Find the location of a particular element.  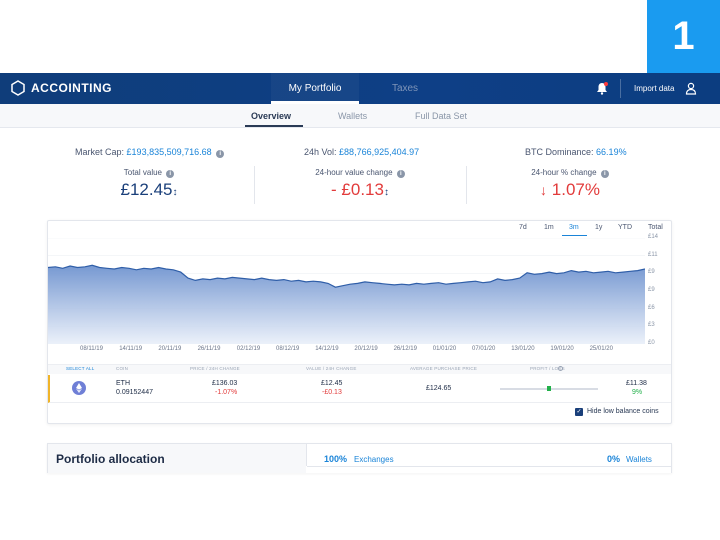

slide-number-badge: 1 is located at coordinates (683, 36).